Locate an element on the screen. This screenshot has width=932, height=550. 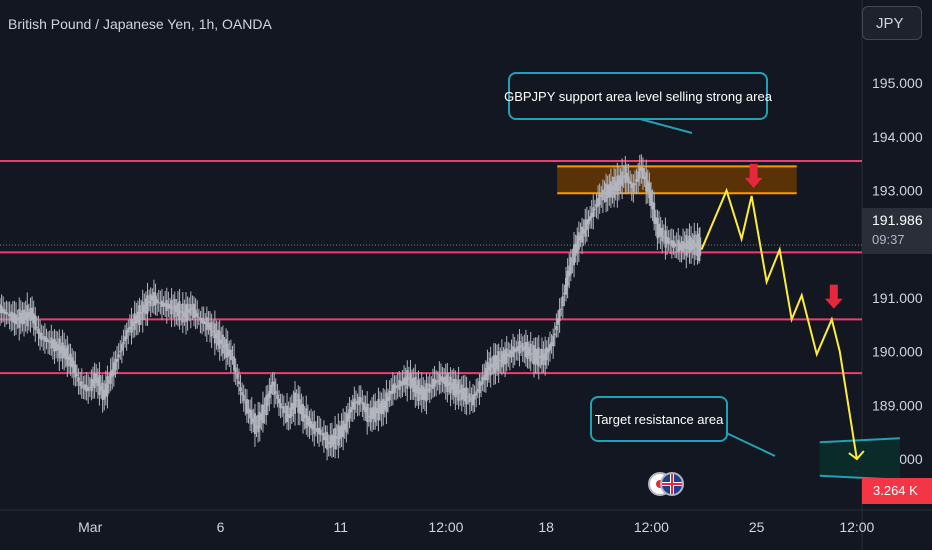
last-price-value: 191.986 is located at coordinates (897, 220).